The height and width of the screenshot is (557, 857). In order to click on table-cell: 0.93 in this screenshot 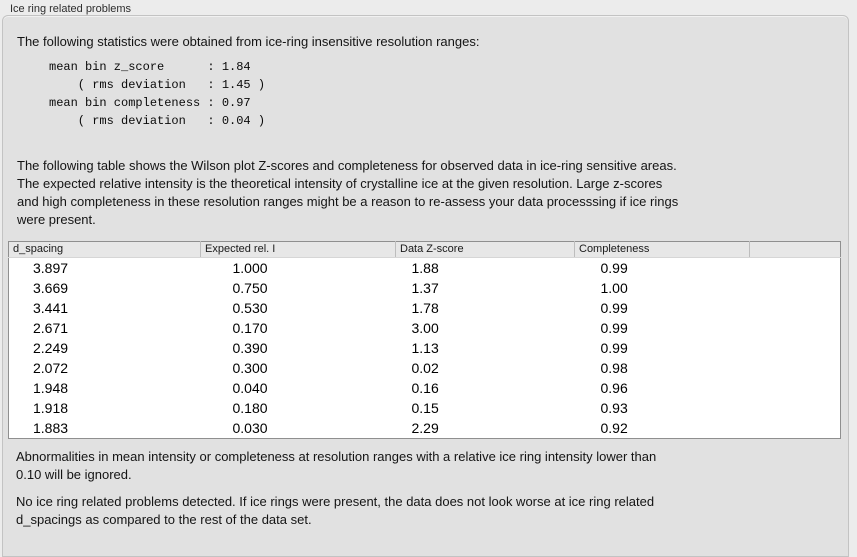, I will do `click(614, 408)`.